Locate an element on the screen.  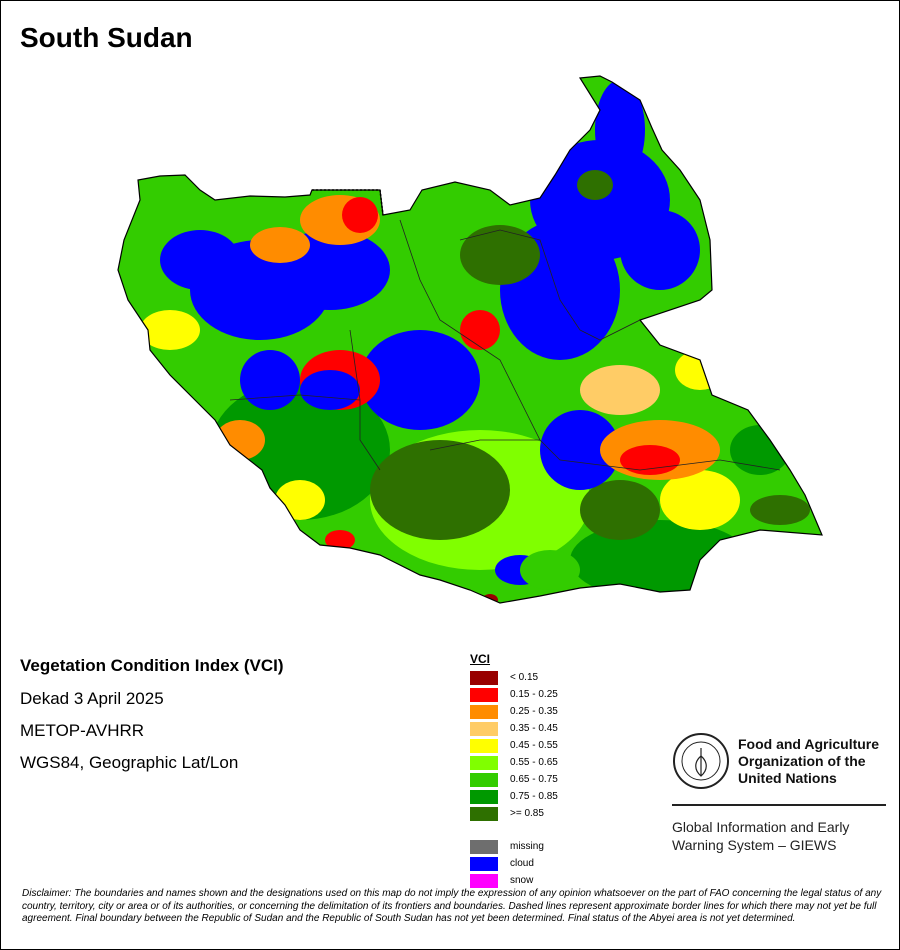
legend-item: 0.75 - 0.85 is located at coordinates (514, 796).